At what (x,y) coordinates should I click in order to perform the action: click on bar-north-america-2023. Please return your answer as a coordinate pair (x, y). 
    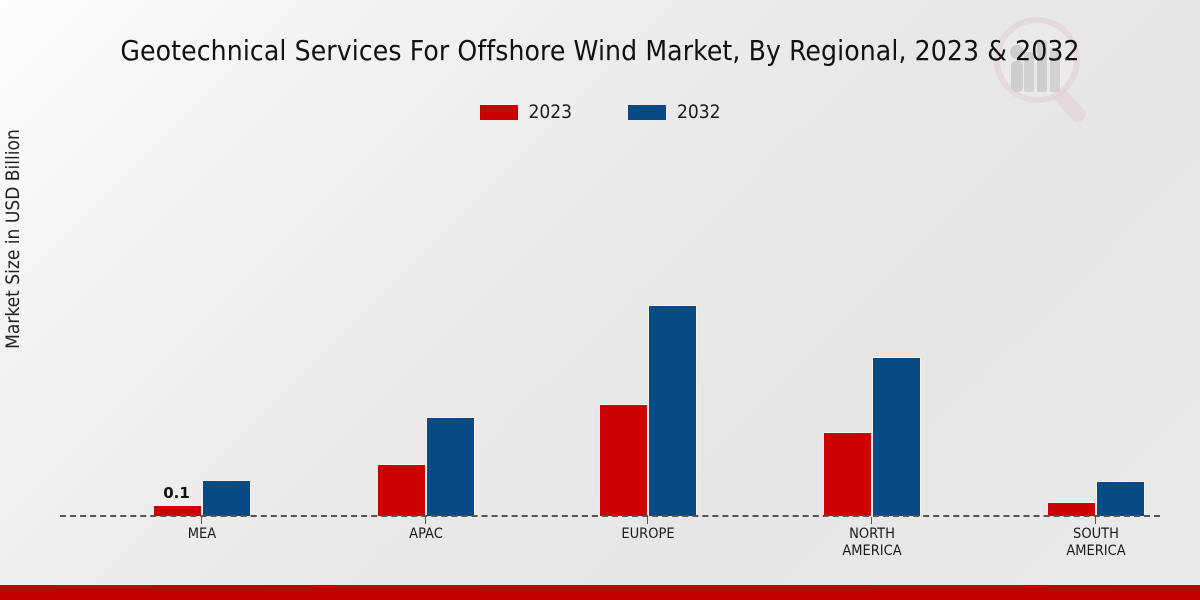
    Looking at the image, I should click on (847, 474).